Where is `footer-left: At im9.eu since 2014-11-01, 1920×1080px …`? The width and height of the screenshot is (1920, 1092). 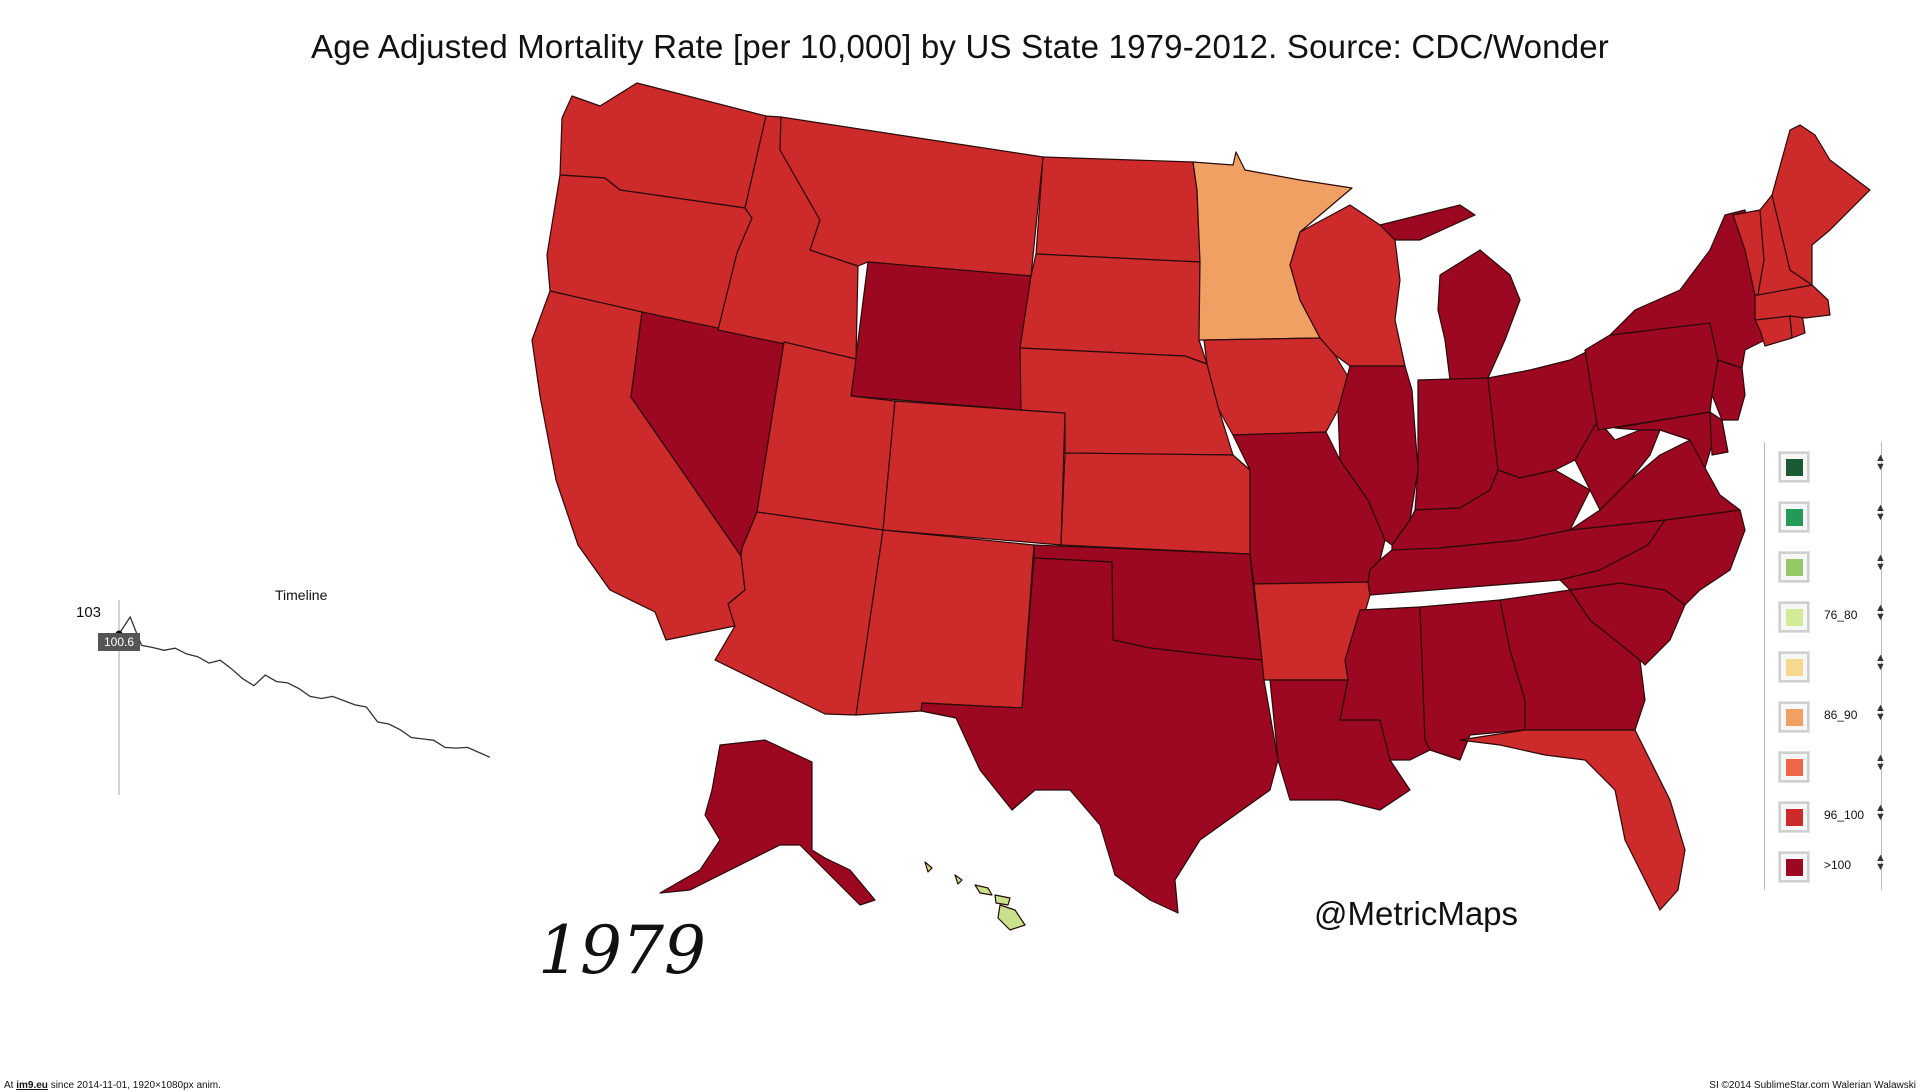
footer-left: At im9.eu since 2014-11-01, 1920×1080px … is located at coordinates (112, 1085).